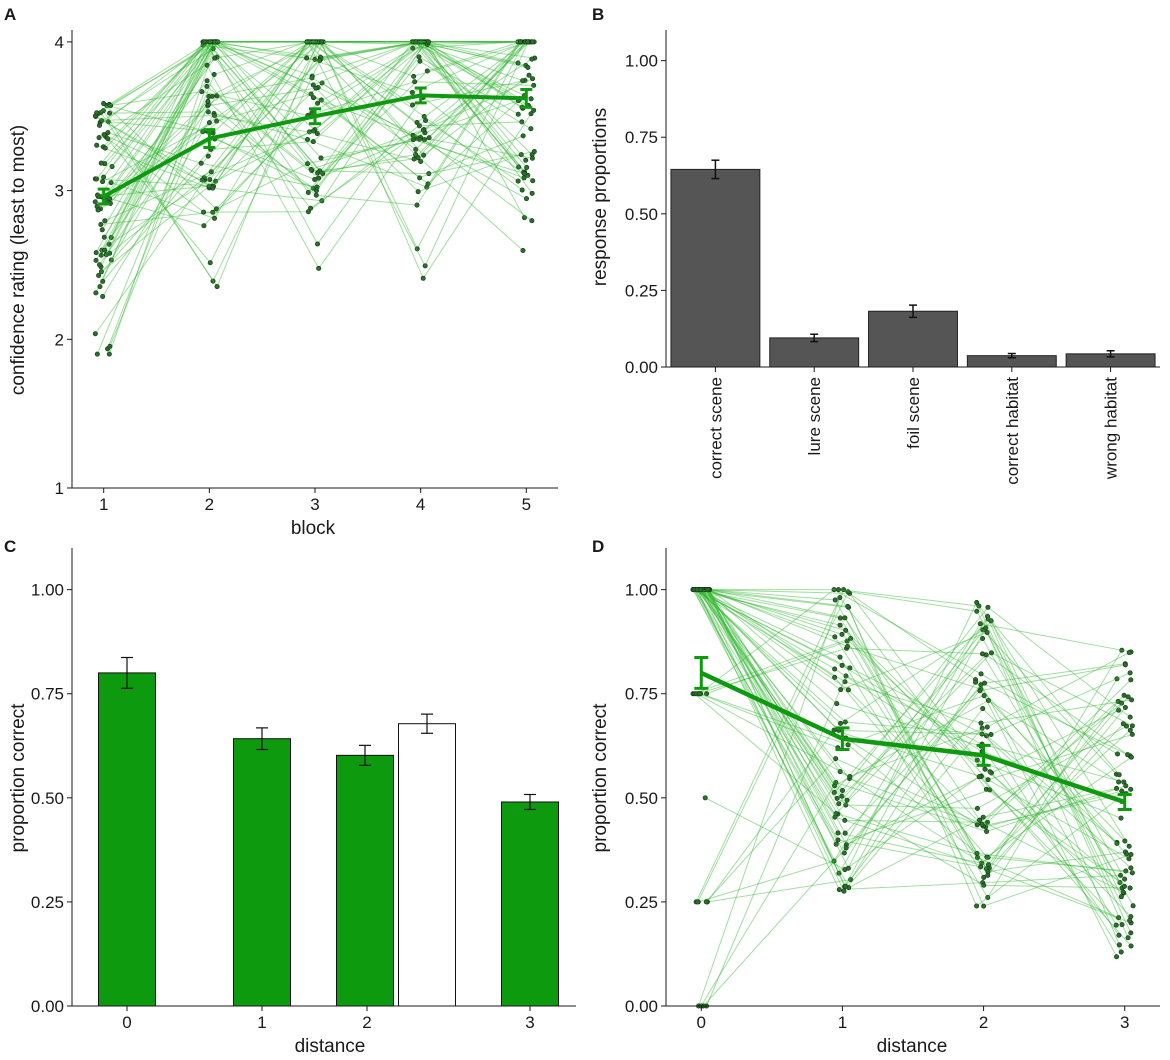  What do you see at coordinates (913, 339) in the screenshot?
I see `b-bar-foil-scene` at bounding box center [913, 339].